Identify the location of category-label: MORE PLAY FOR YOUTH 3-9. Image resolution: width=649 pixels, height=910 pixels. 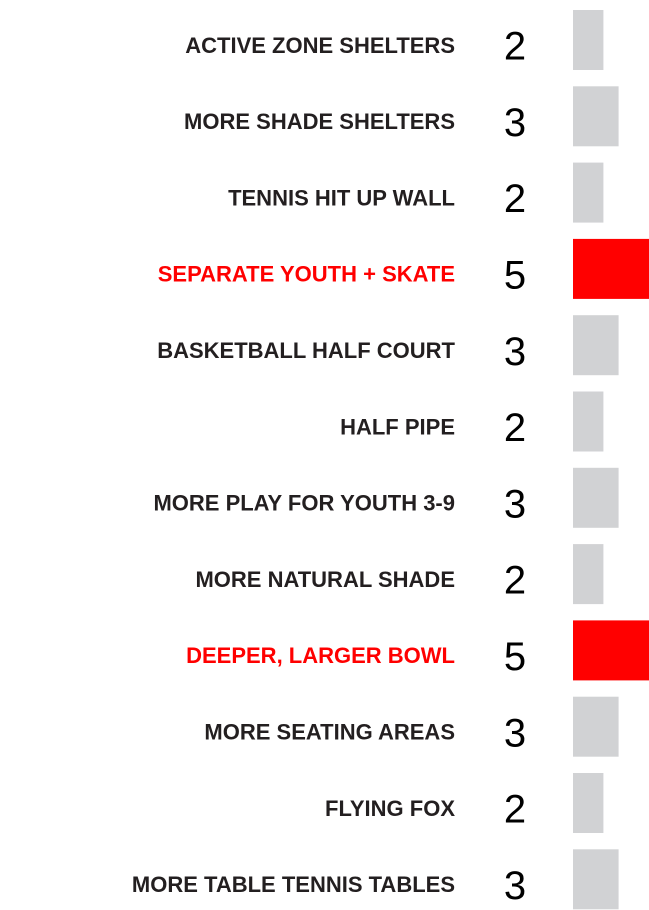
(304, 503).